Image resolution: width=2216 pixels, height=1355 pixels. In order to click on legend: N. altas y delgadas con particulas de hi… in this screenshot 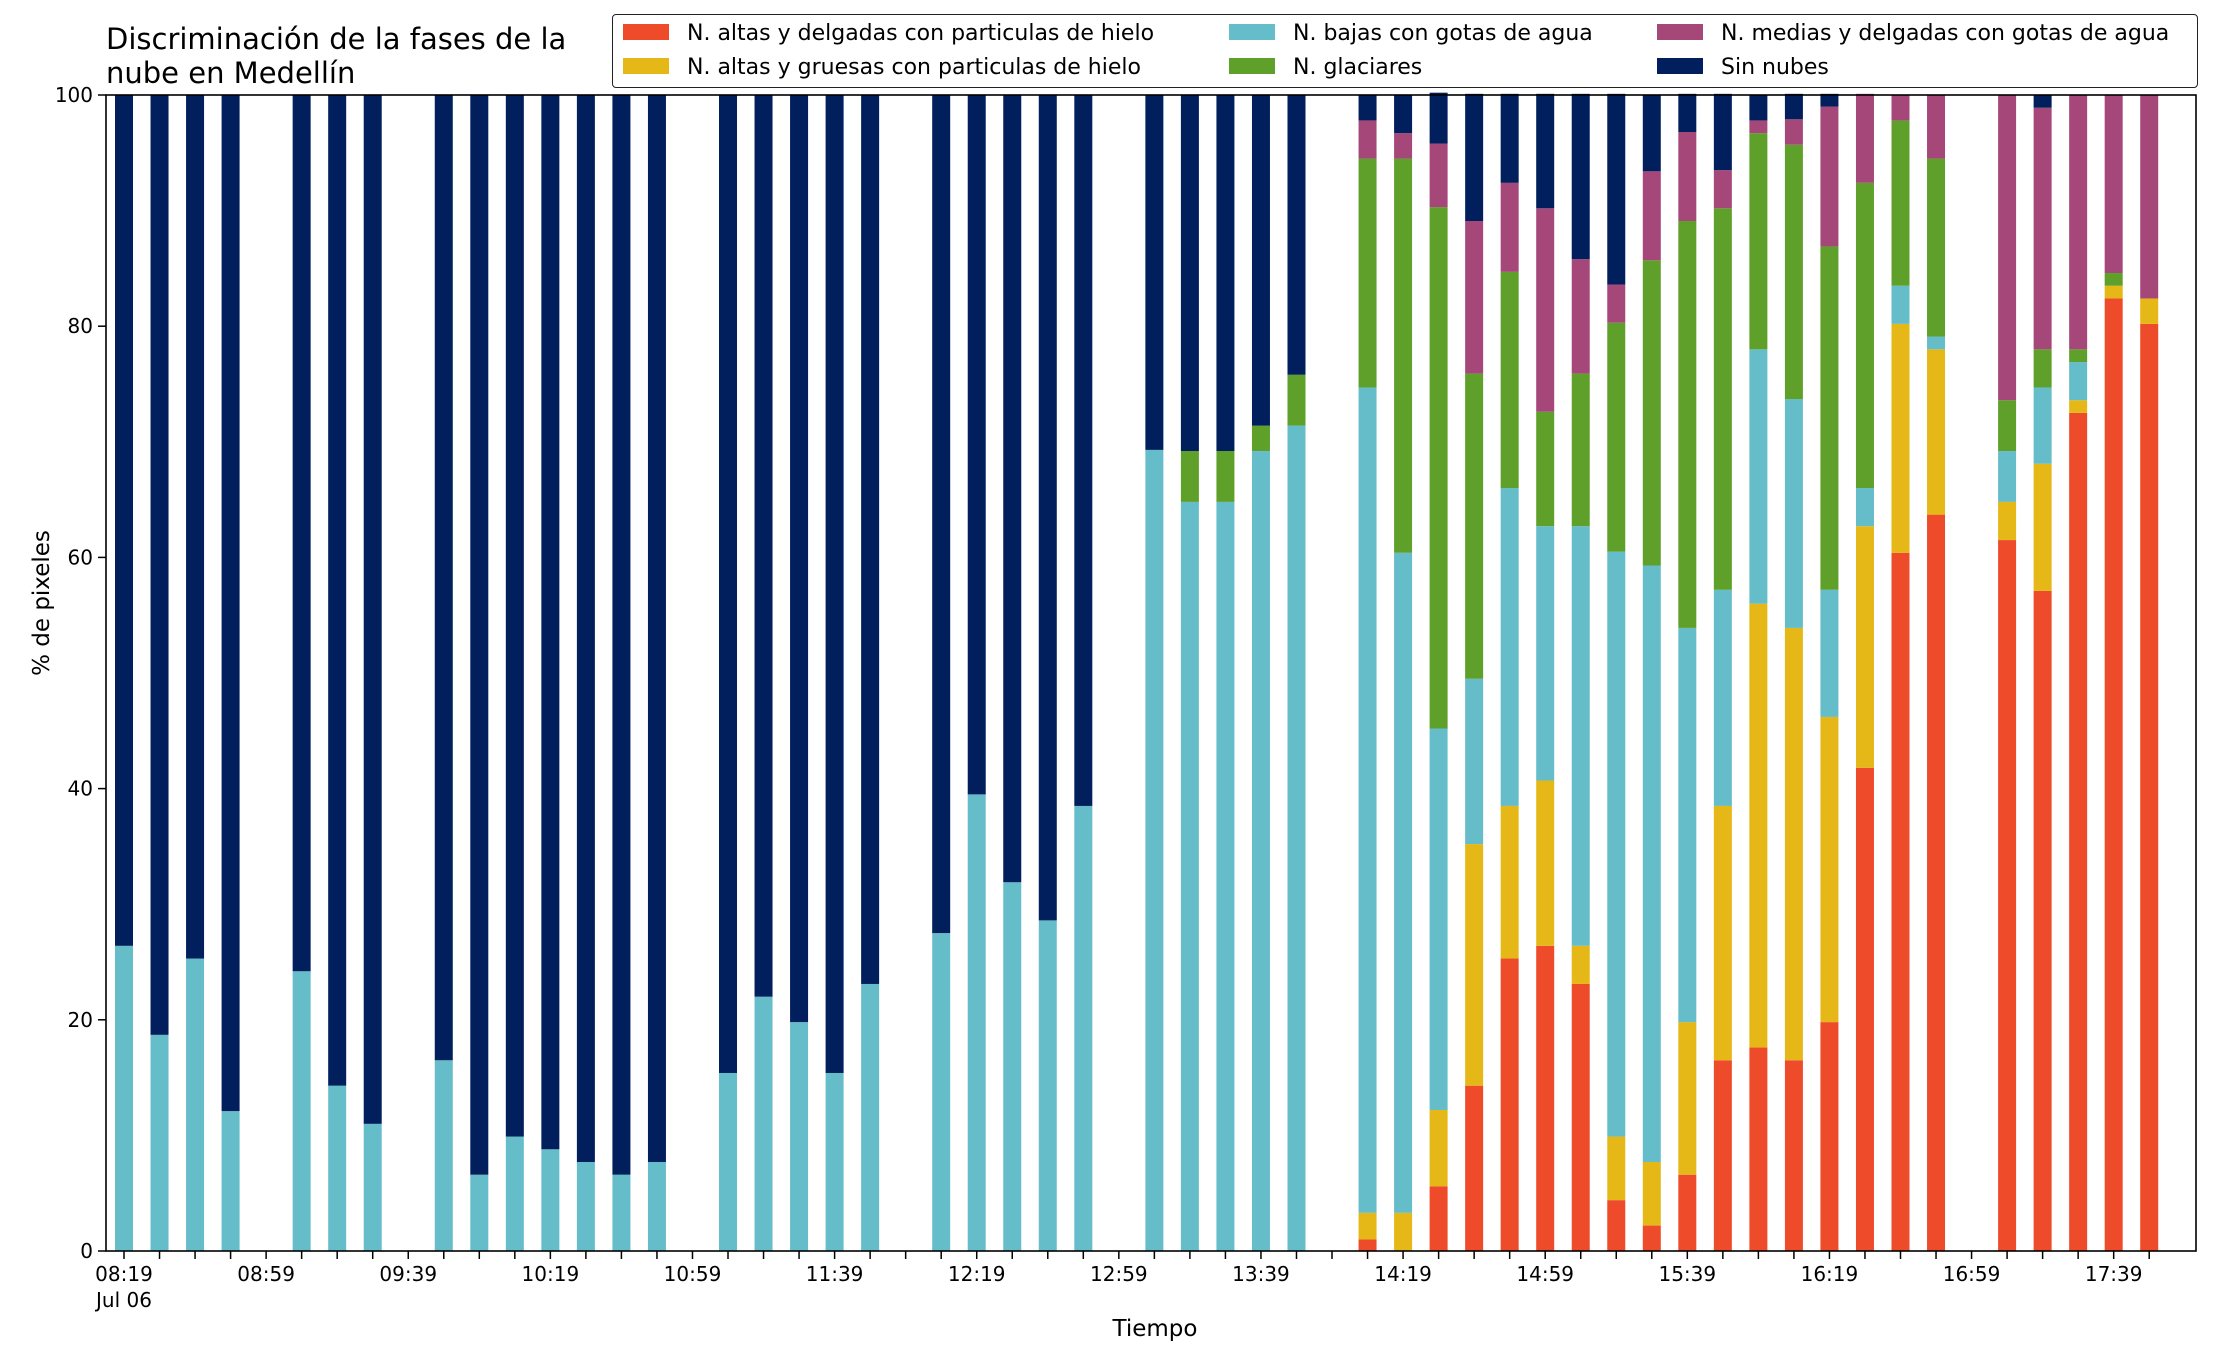, I will do `click(1405, 51)`.